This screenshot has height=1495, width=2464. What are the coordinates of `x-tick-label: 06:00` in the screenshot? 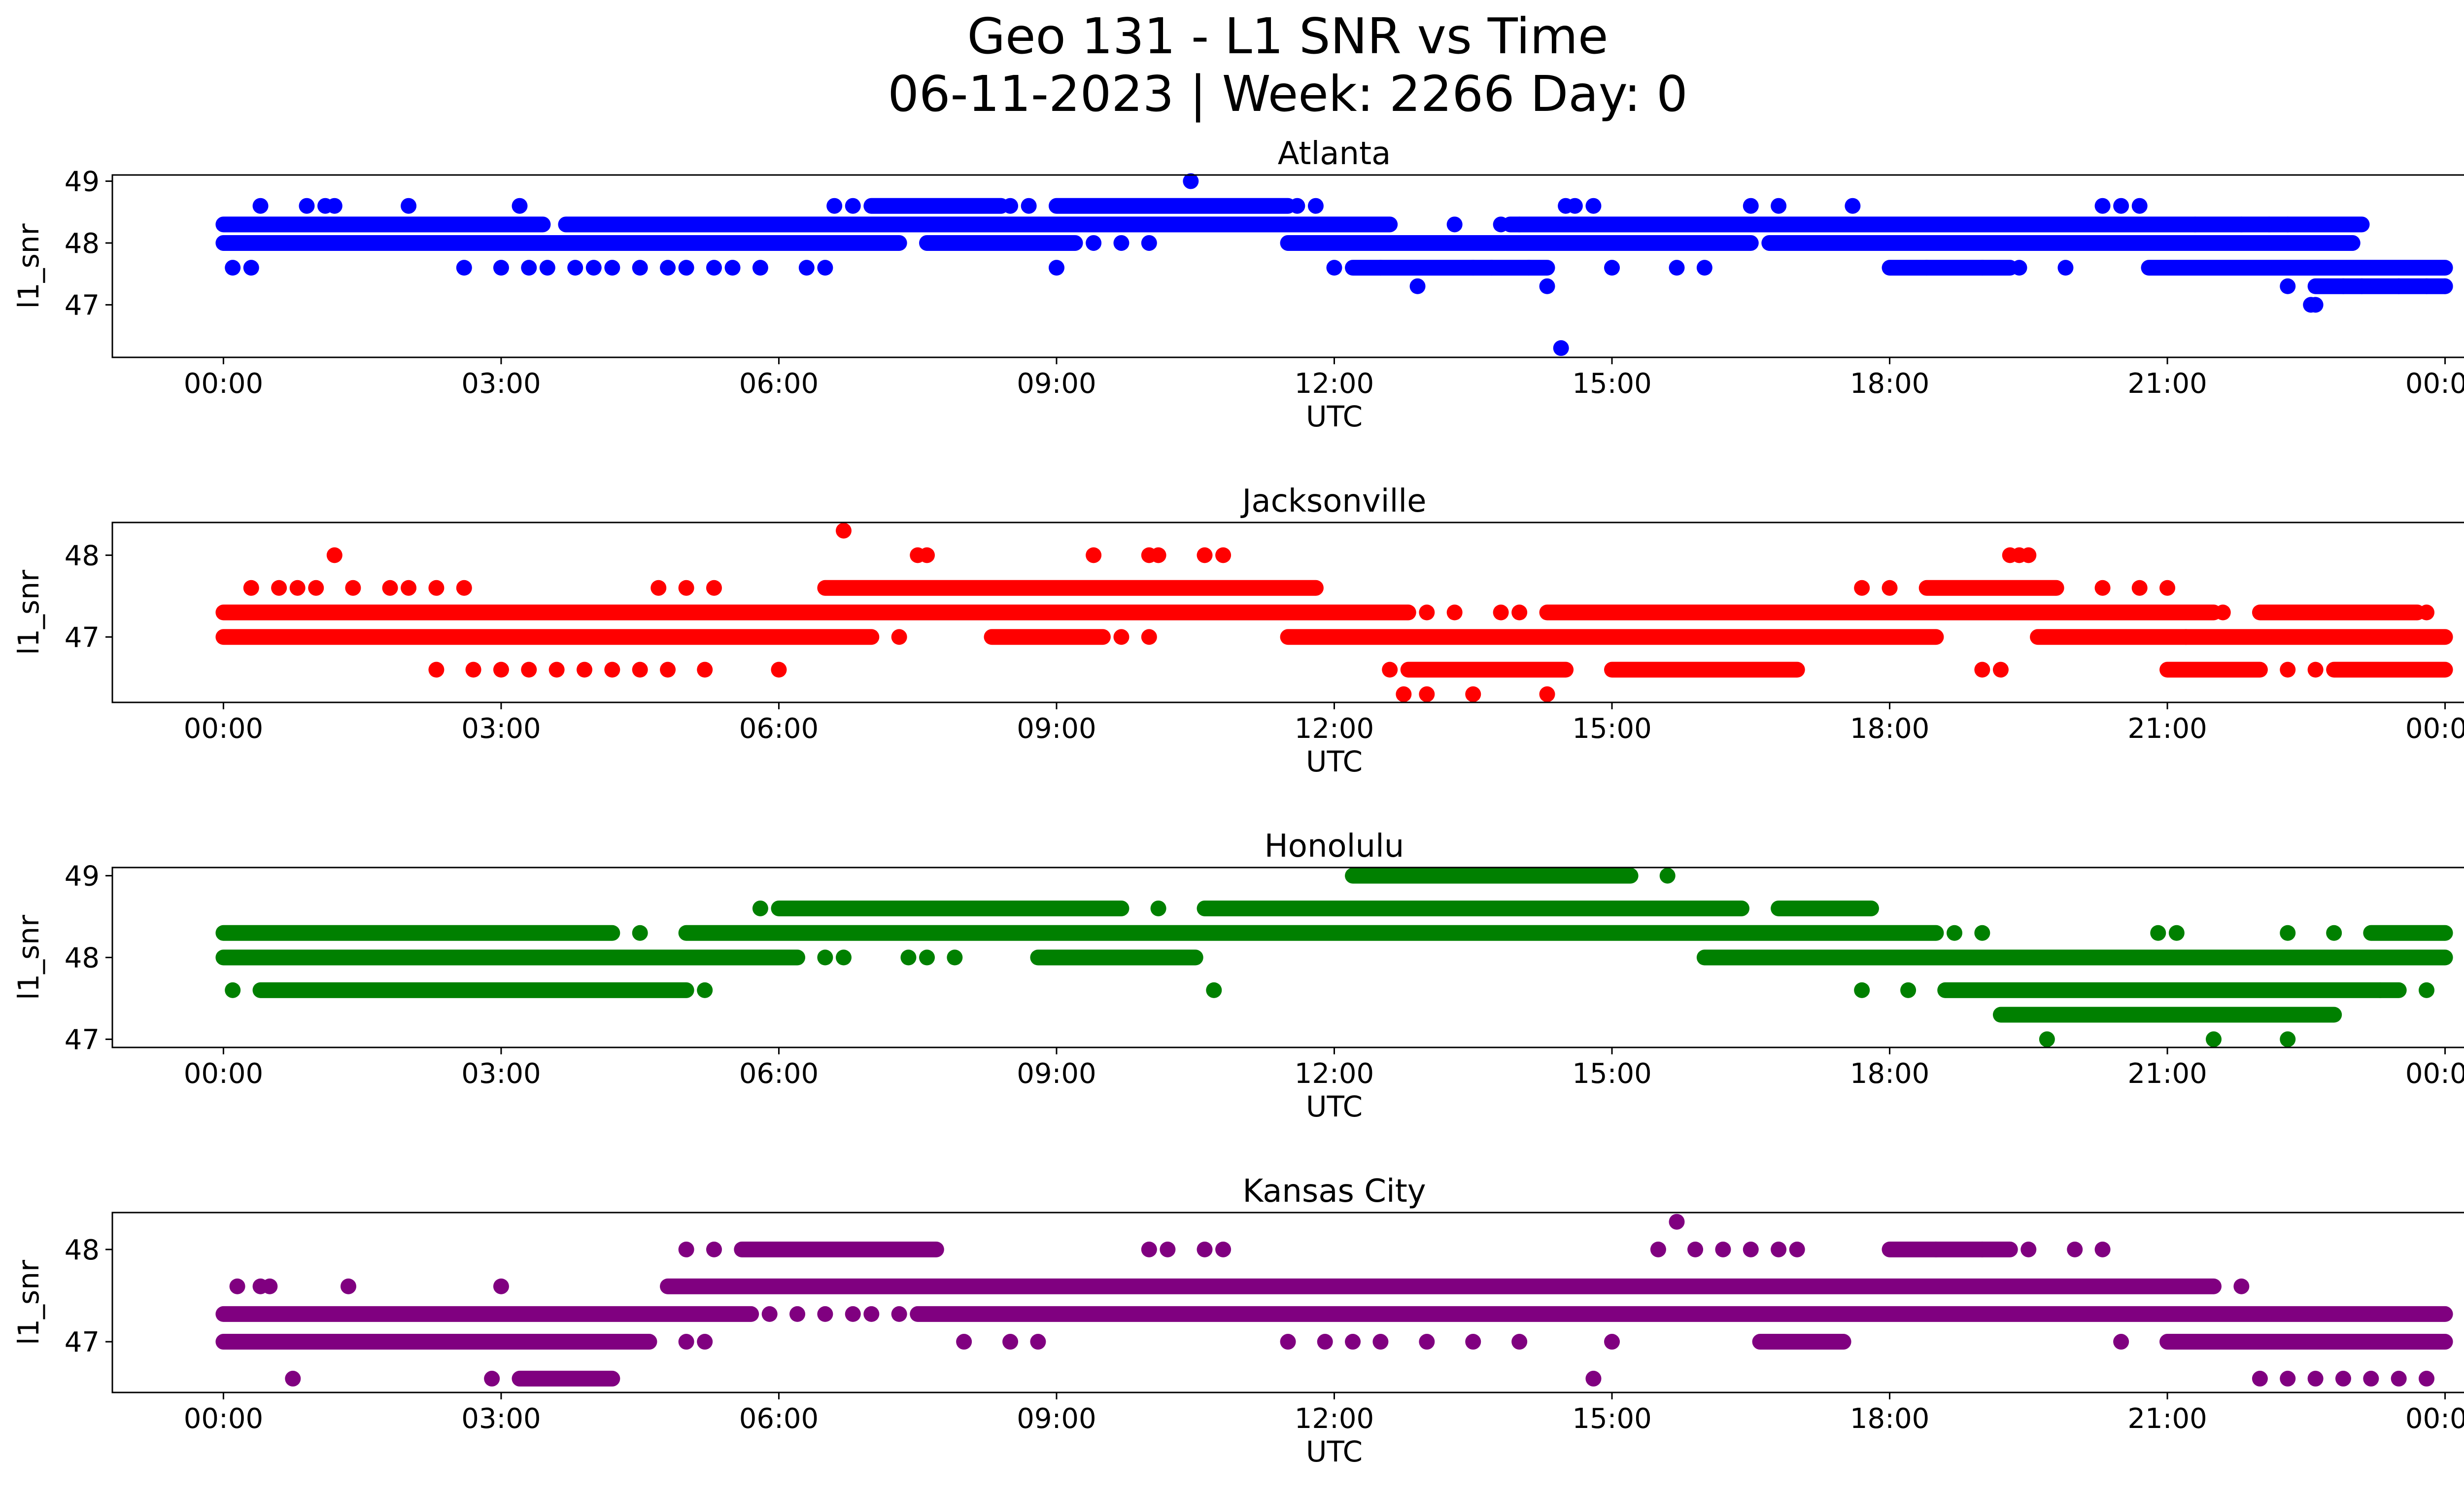 It's located at (779, 1419).